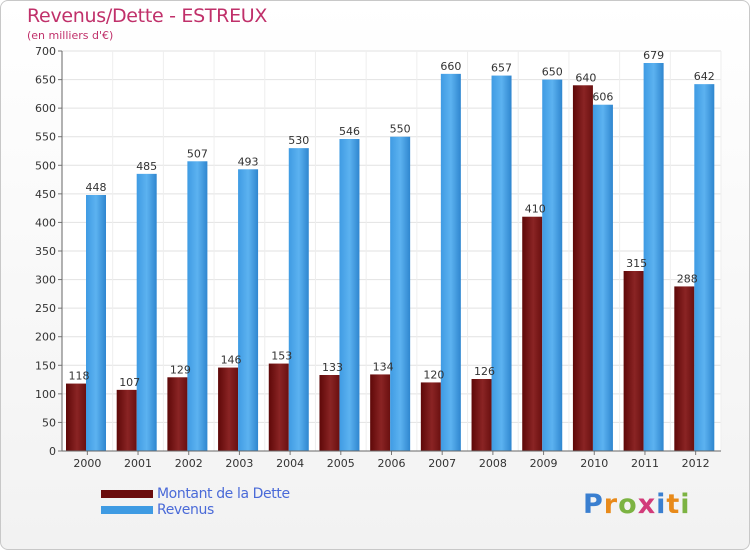  Describe the element at coordinates (180, 369) in the screenshot. I see `debt-value-label: 129` at that location.